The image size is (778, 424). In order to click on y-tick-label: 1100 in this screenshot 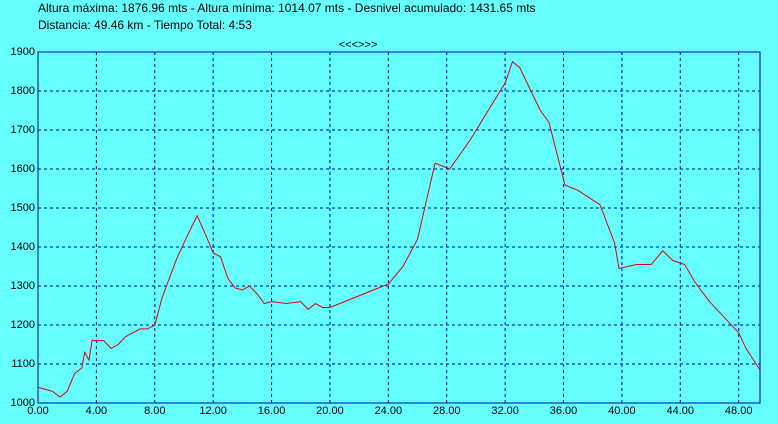, I will do `click(23, 364)`.